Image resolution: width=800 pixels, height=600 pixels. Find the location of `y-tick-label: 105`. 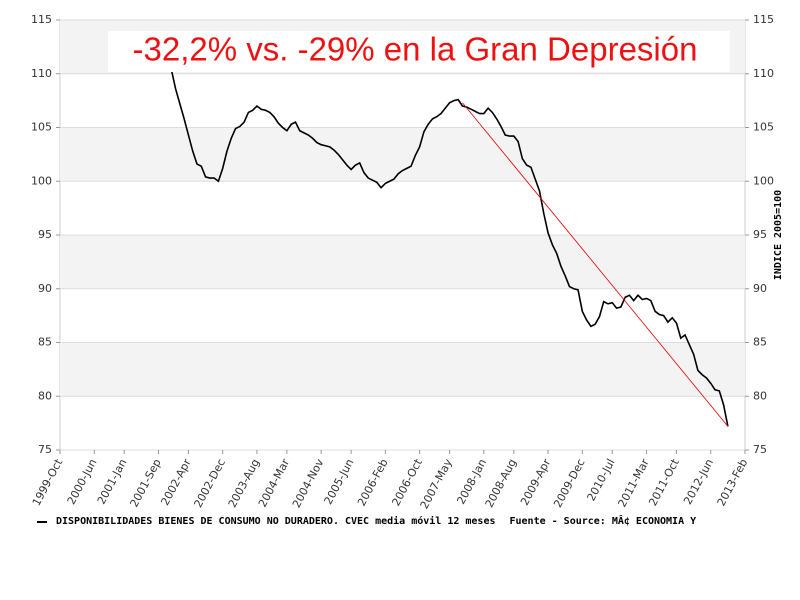

y-tick-label: 105 is located at coordinates (41, 127).